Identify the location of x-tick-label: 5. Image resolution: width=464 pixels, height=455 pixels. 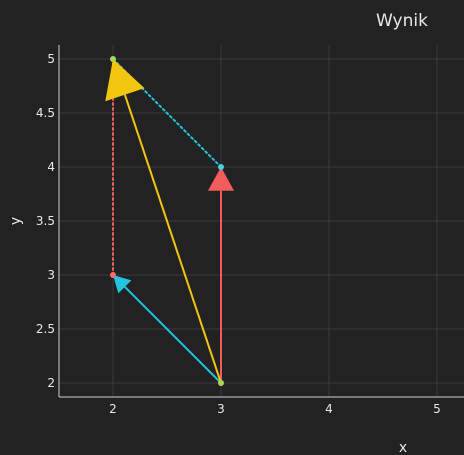
(437, 409).